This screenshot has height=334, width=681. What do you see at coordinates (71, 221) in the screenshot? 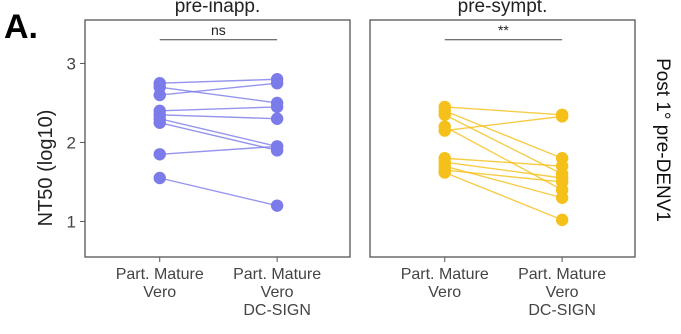
I see `y-tick-label: 1` at bounding box center [71, 221].